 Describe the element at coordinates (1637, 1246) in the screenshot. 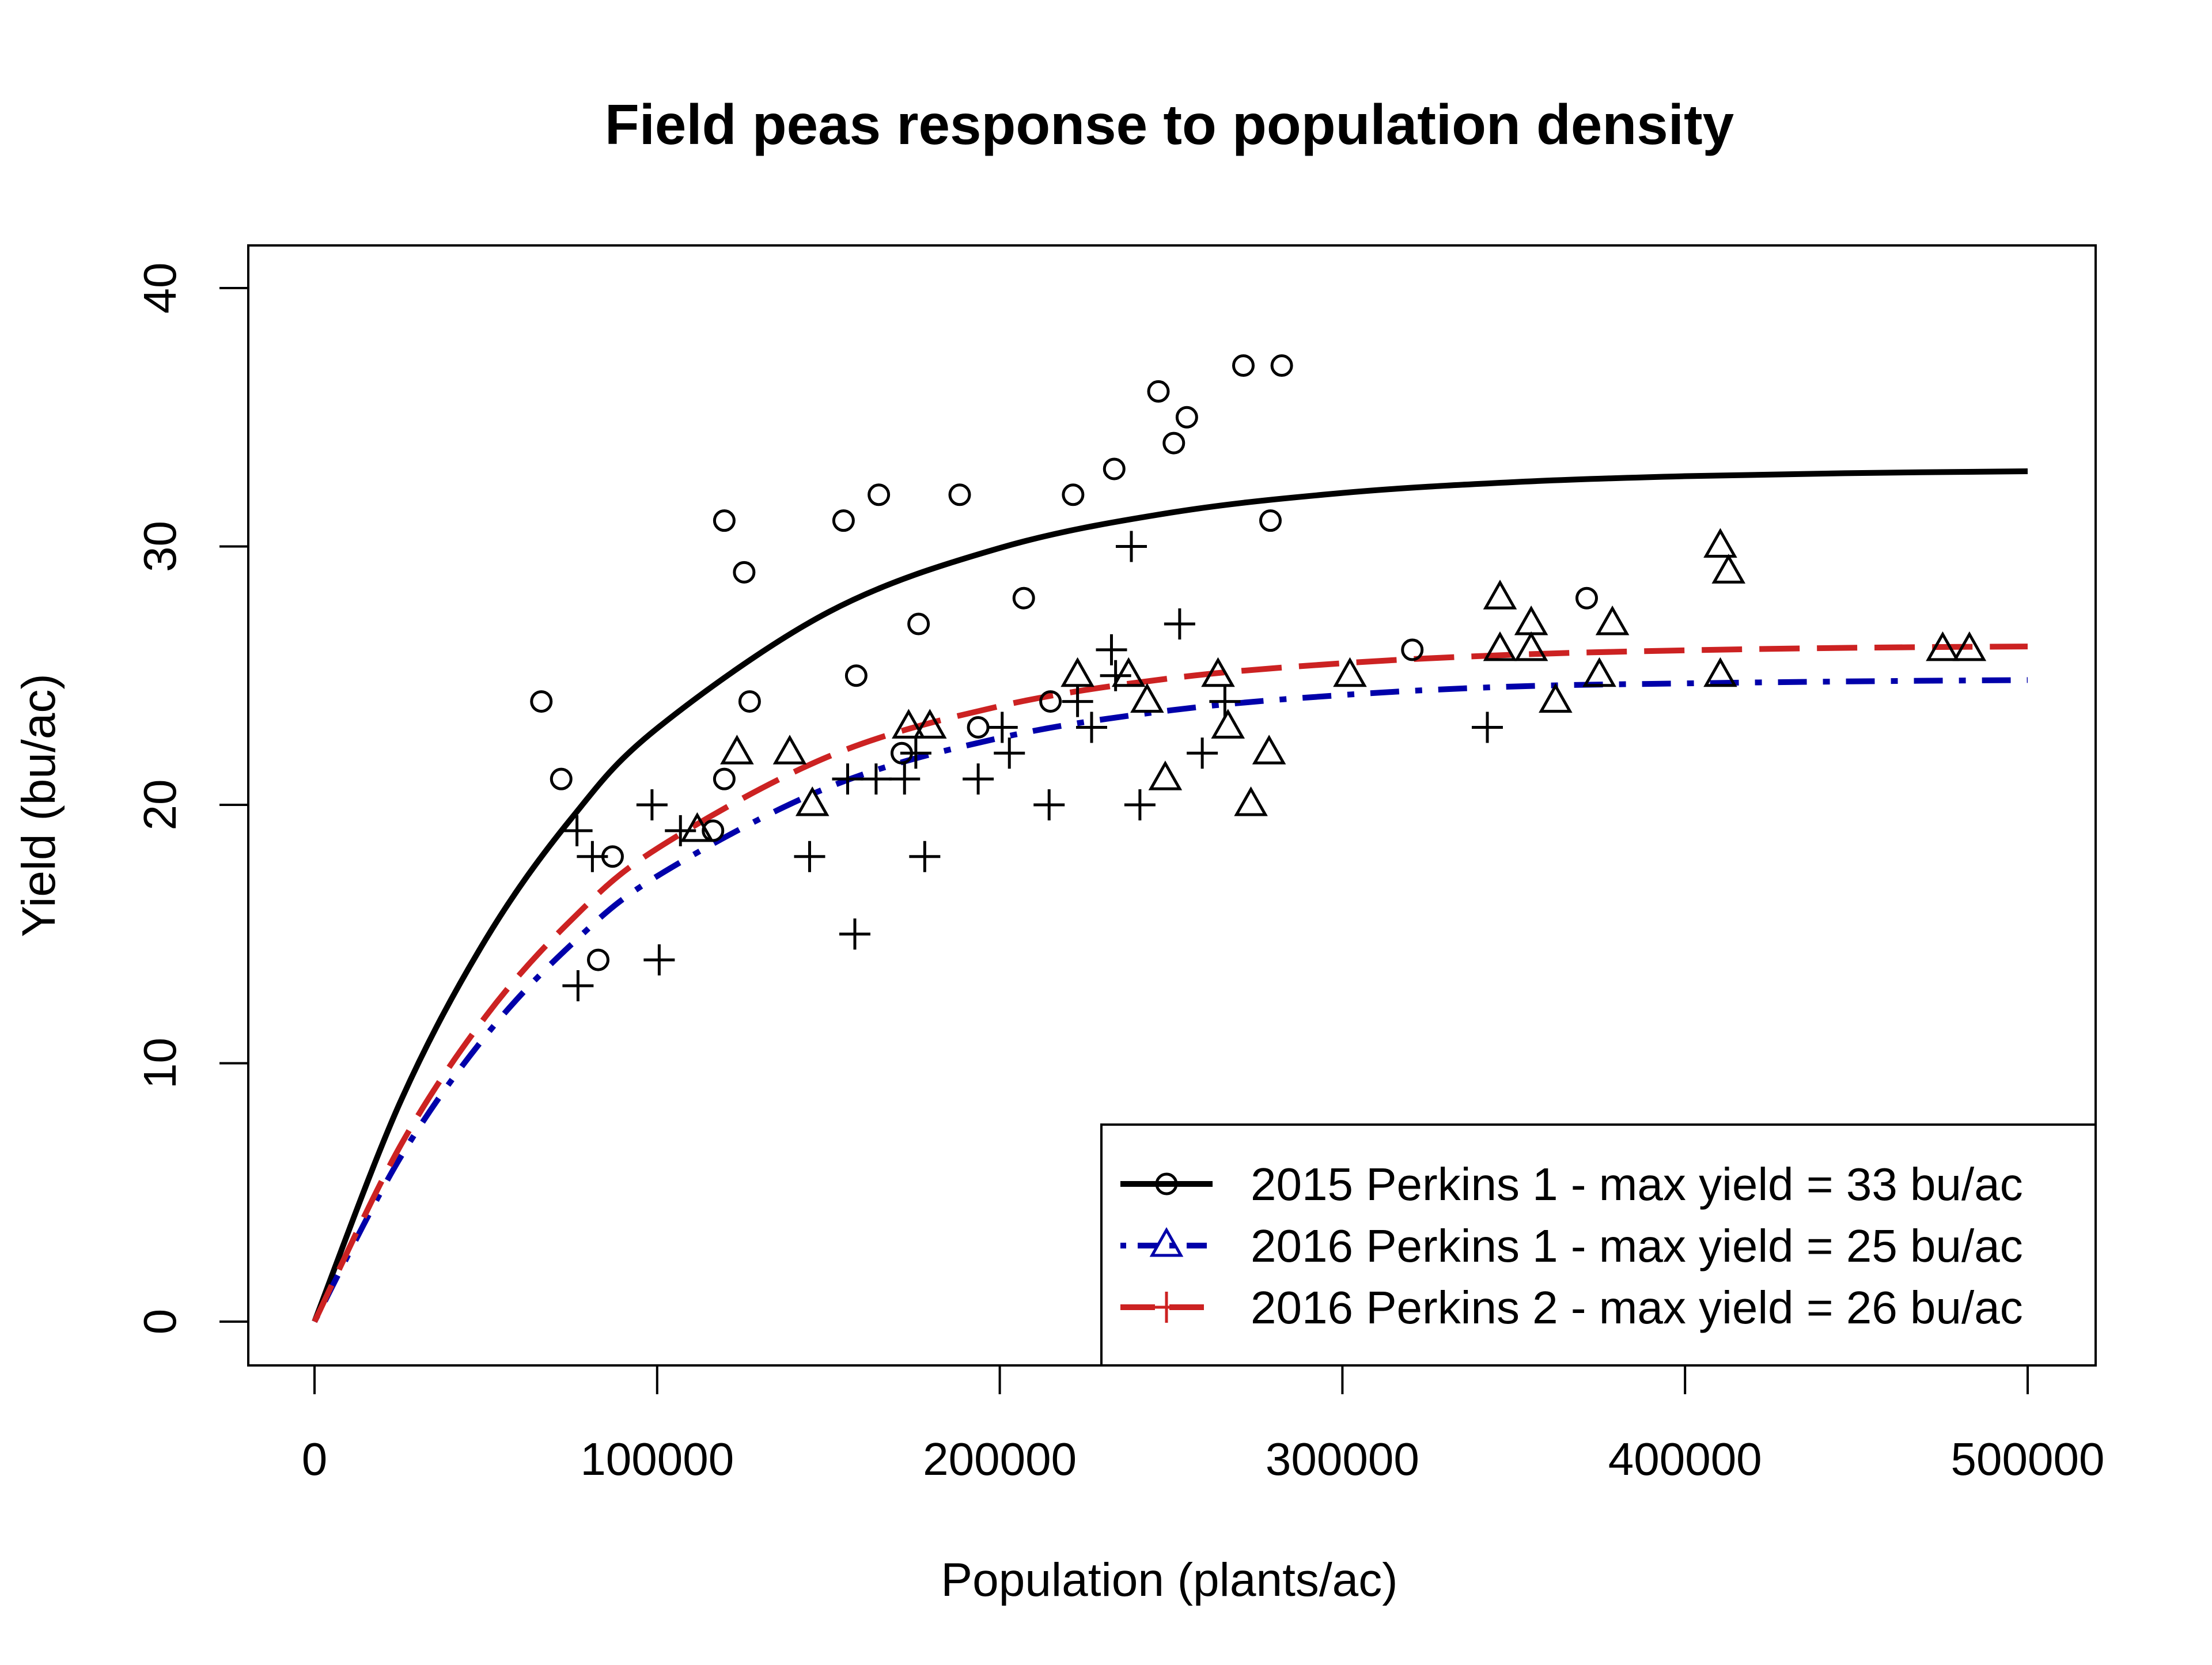

I see `legend-label-series-2: 2016 Perkins 1 - max yield = 25 bu/ac` at that location.